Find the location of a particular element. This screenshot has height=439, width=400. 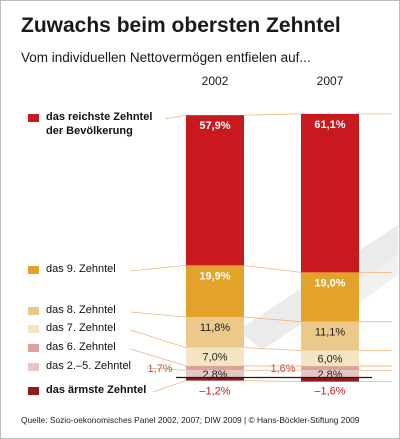

legend-label: das 2.–5. Zehntel is located at coordinates (89, 366).